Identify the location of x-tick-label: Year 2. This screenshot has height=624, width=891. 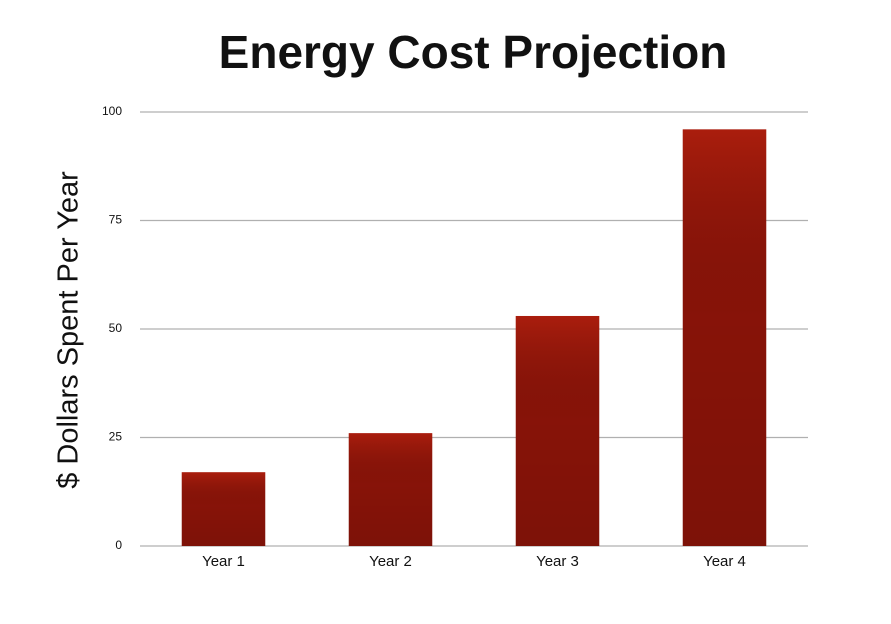
(390, 561).